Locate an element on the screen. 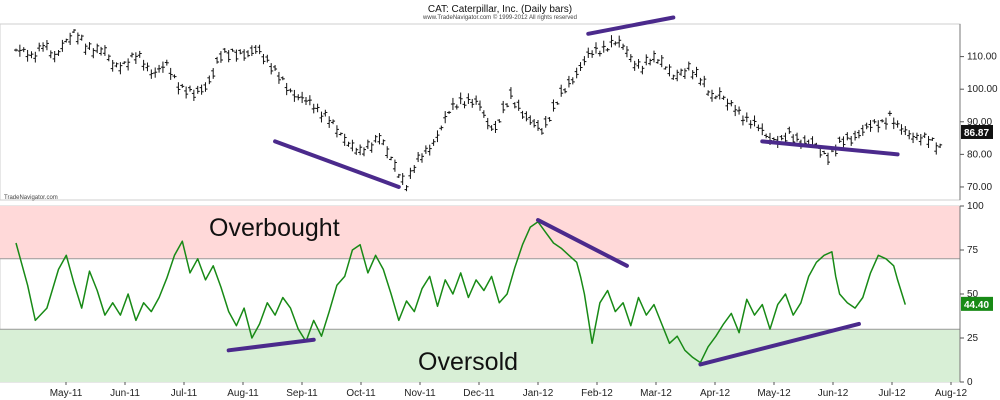 The height and width of the screenshot is (400, 1000). x-tick-label: Oct-11 is located at coordinates (361, 393).